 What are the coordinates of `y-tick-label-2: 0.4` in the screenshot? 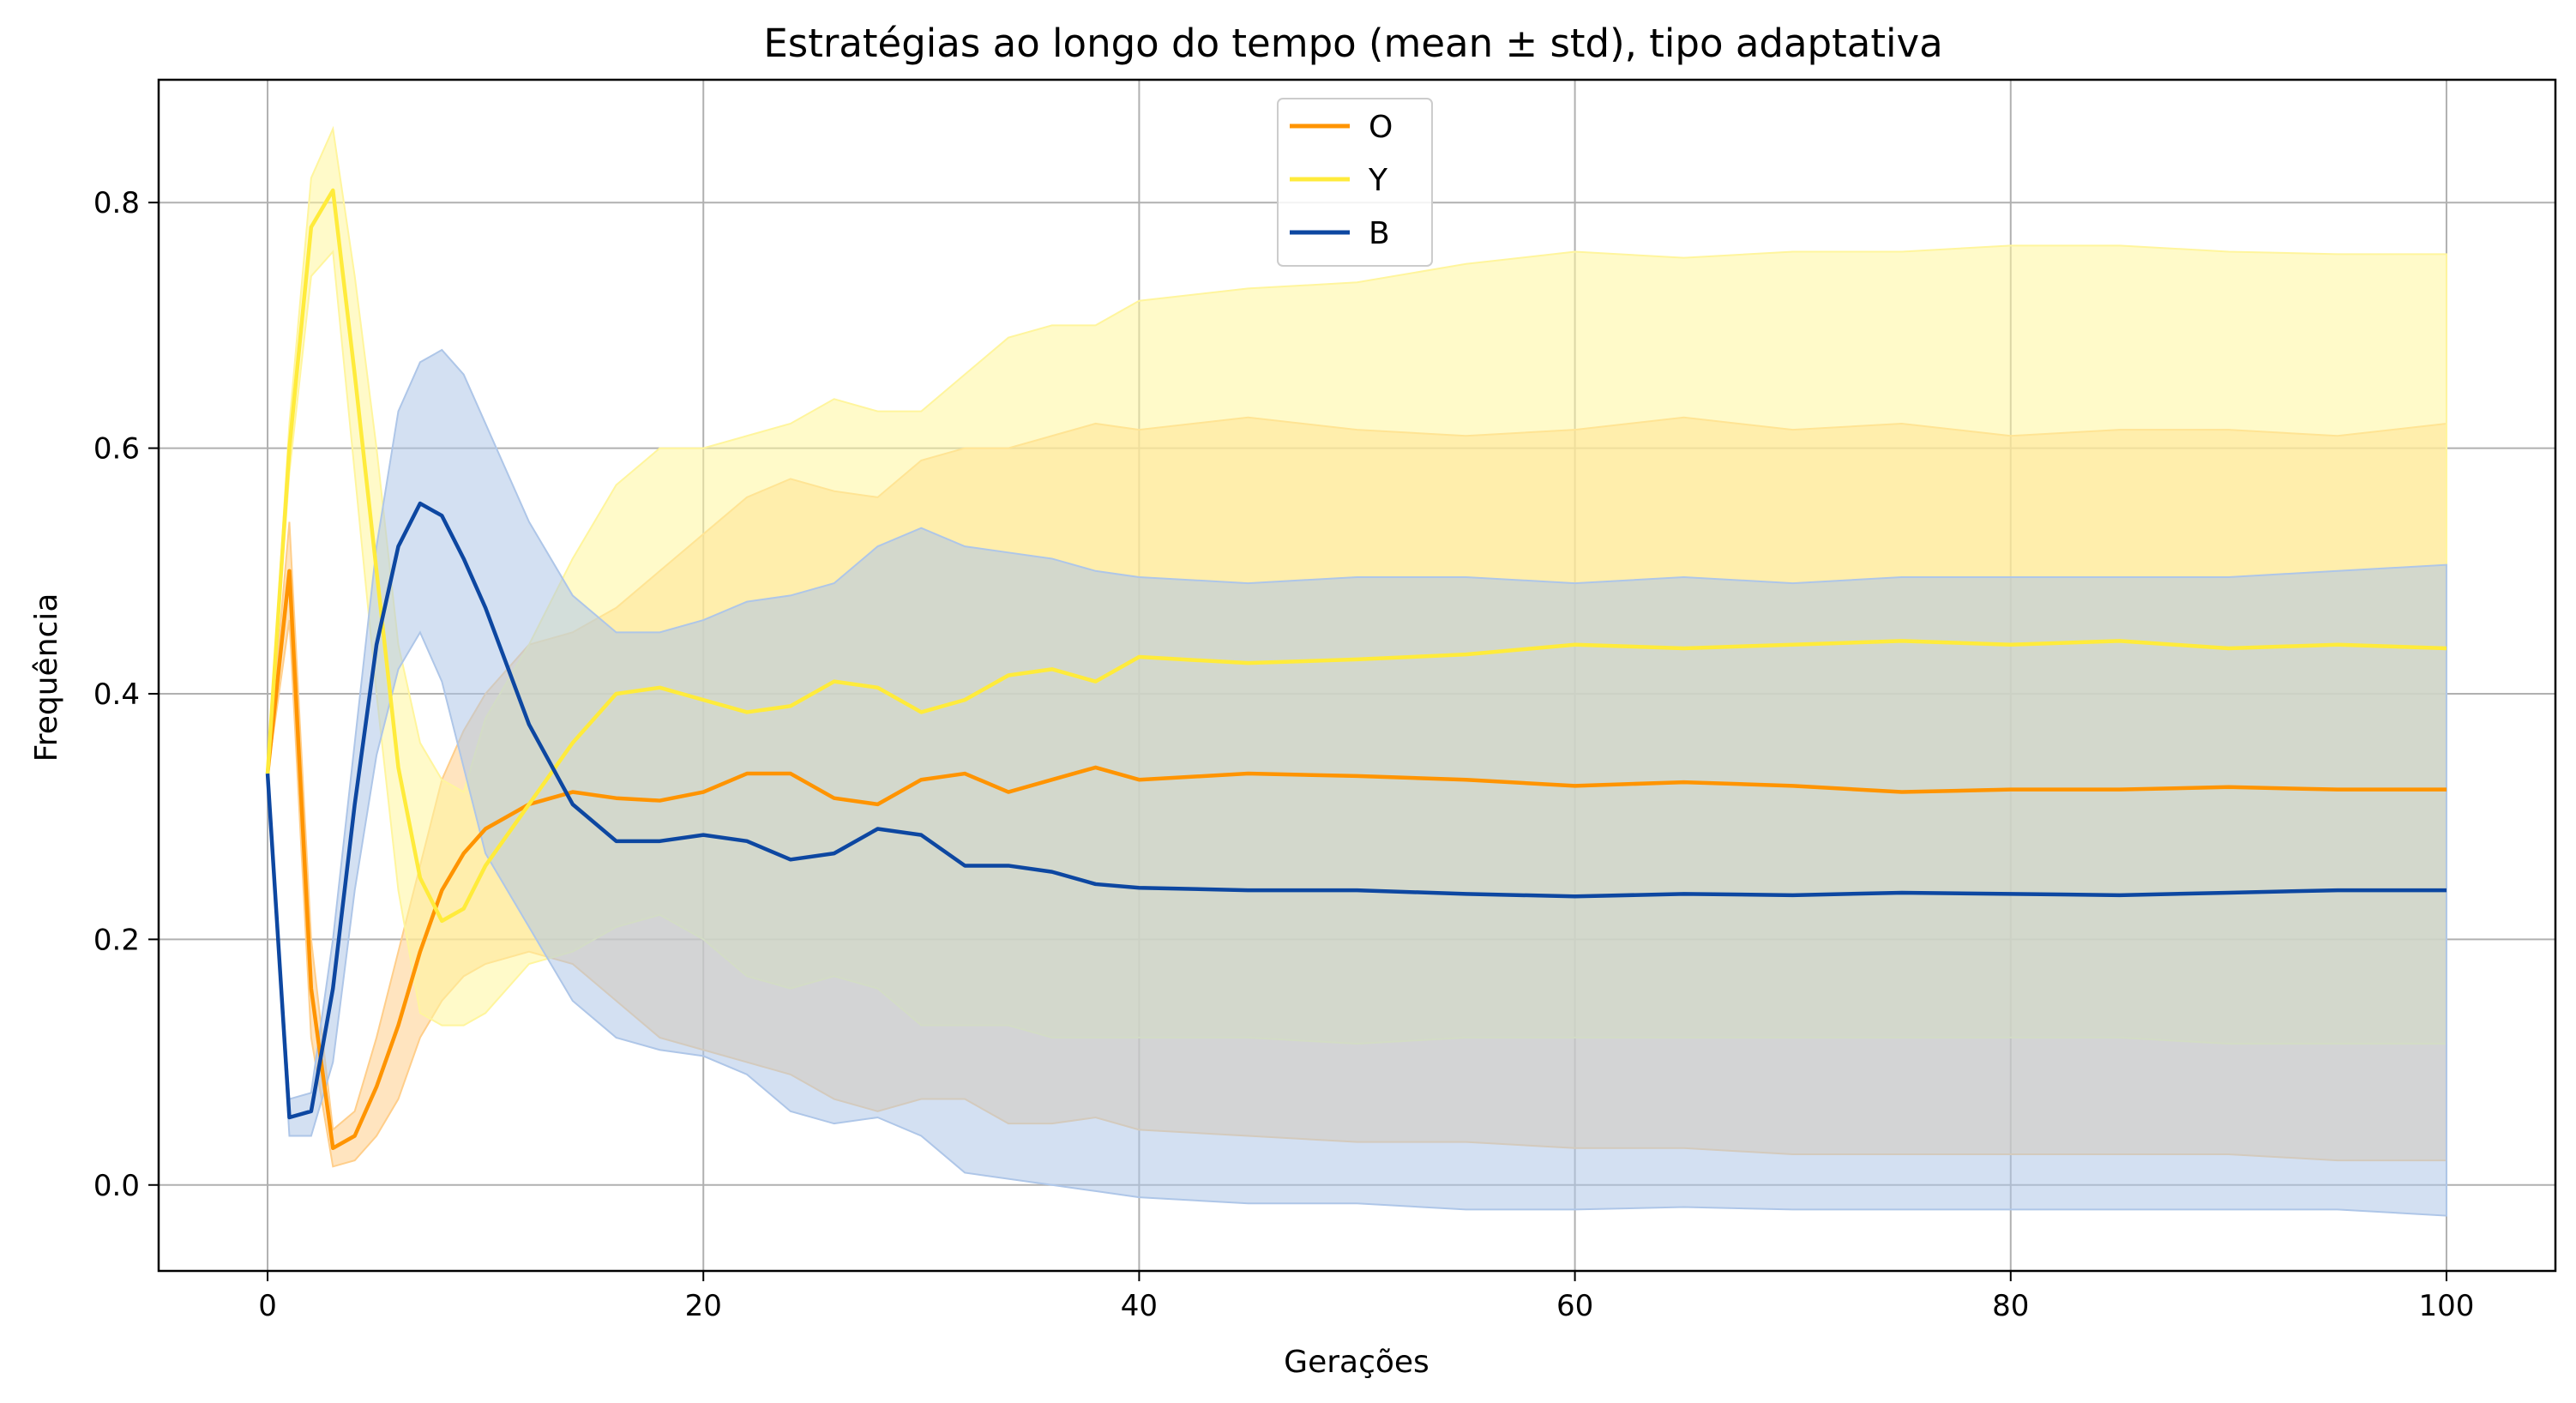 It's located at (117, 694).